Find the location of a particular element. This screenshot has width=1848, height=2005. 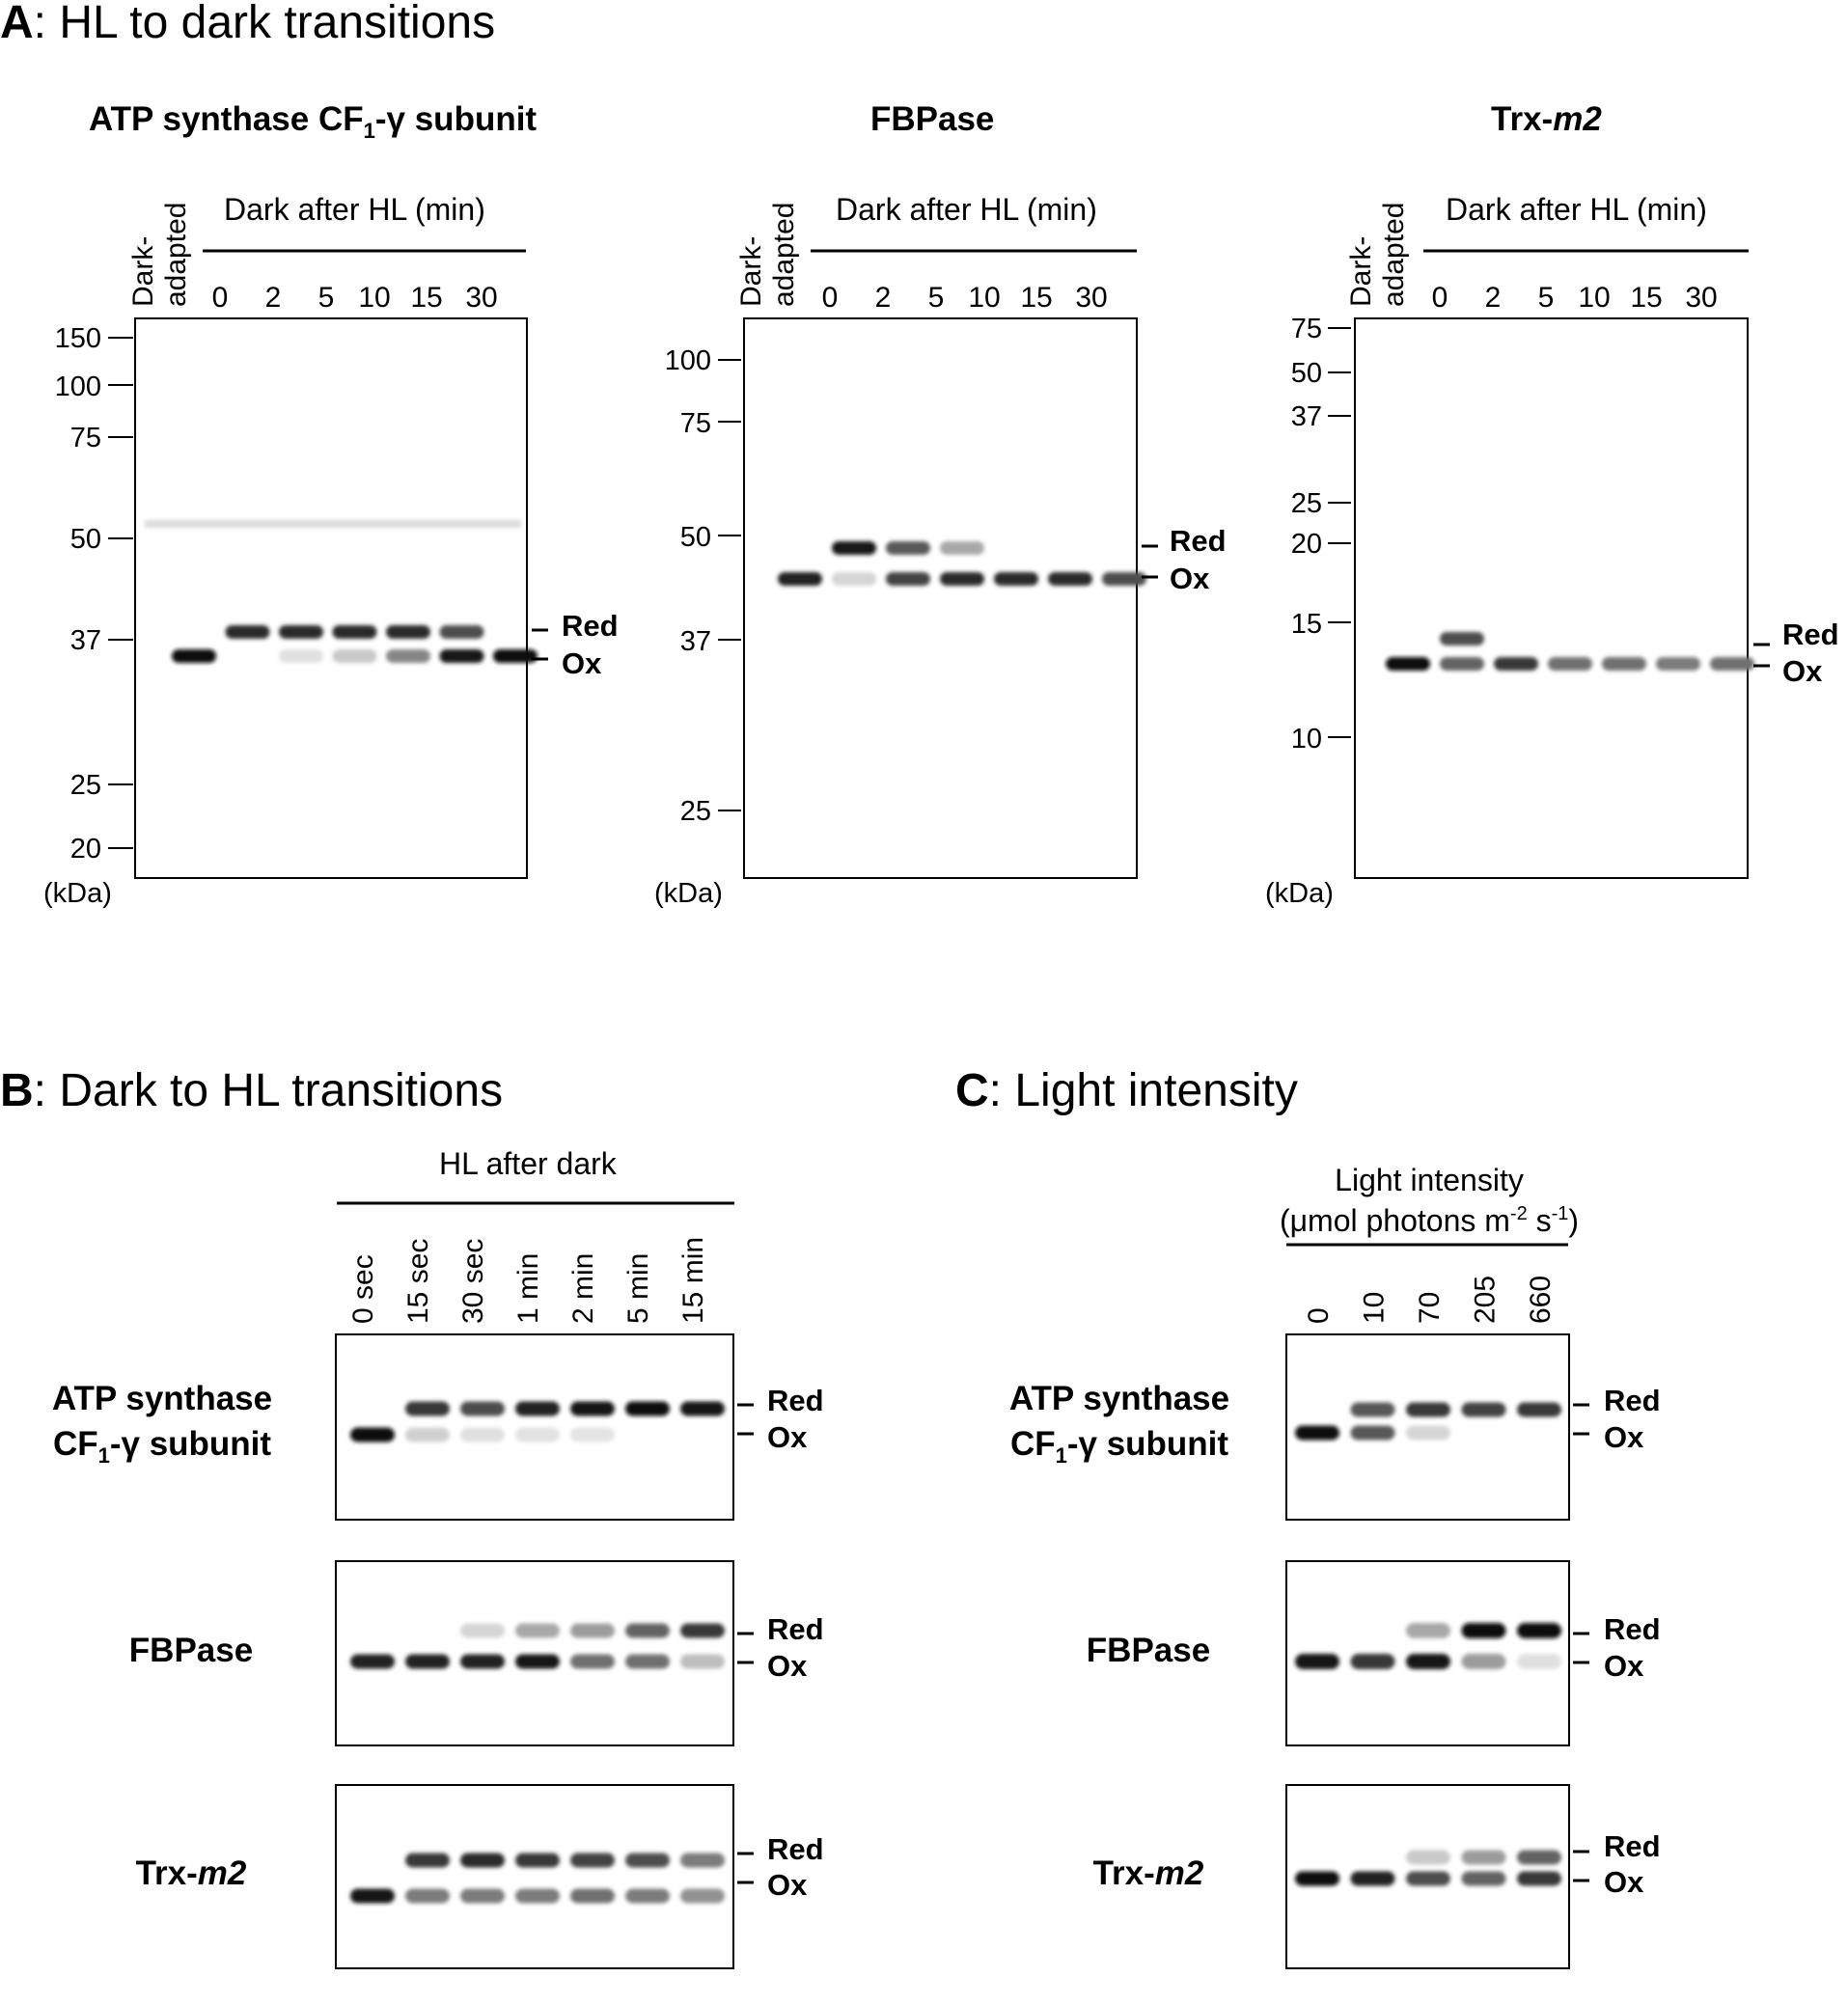

blot-frame-trx is located at coordinates (534, 1877).